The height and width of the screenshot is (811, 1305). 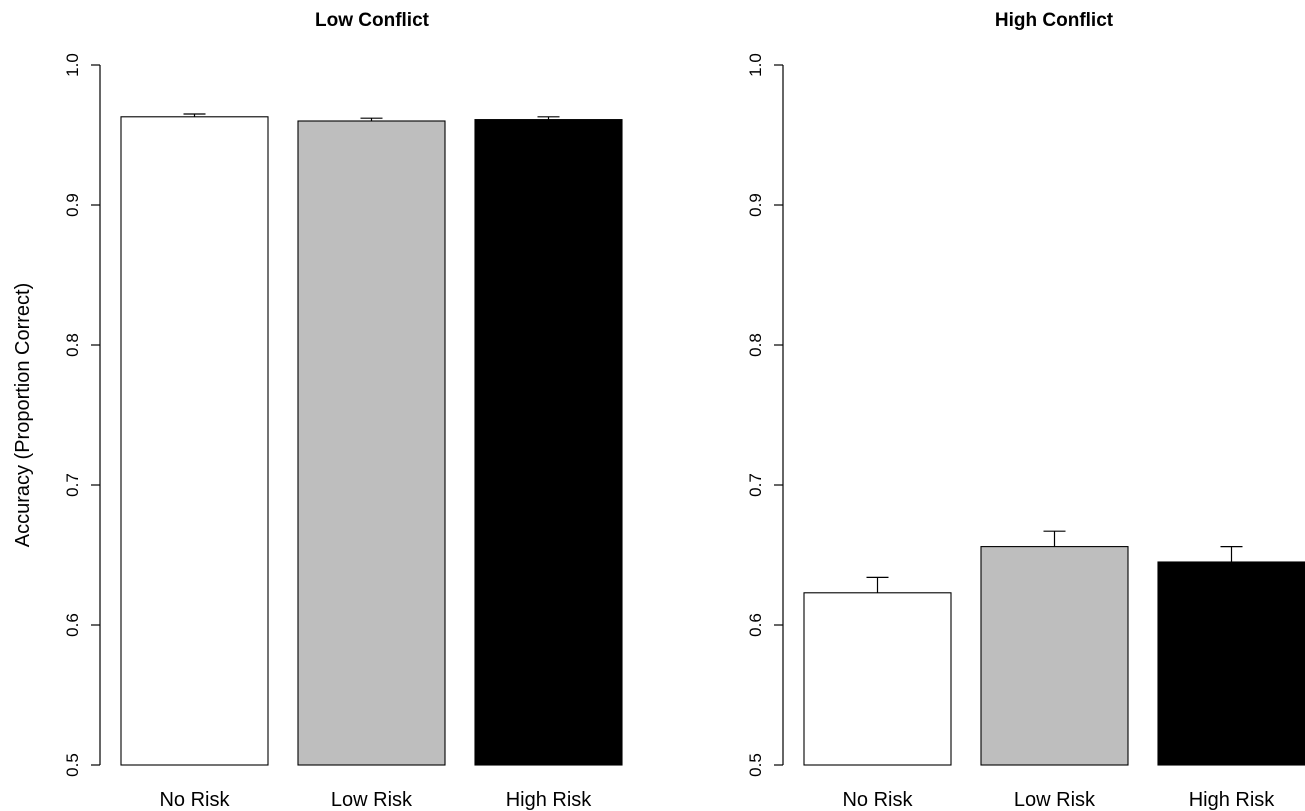 What do you see at coordinates (23, 415) in the screenshot?
I see `y-axis-label: Accuracy (Proportion Correct)` at bounding box center [23, 415].